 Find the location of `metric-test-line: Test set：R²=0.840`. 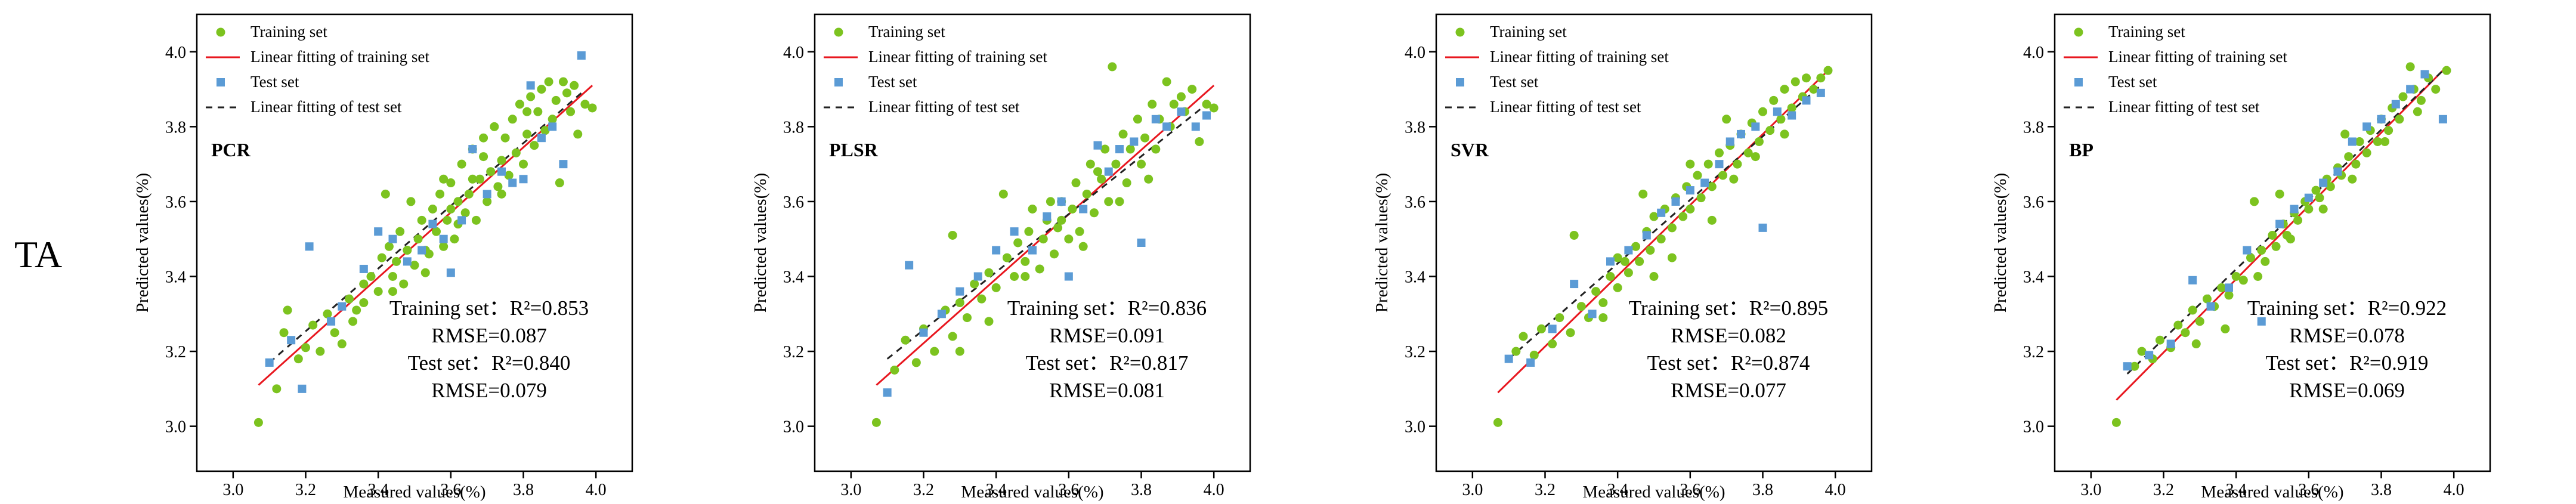

metric-test-line: Test set：R²=0.840 is located at coordinates (489, 363).